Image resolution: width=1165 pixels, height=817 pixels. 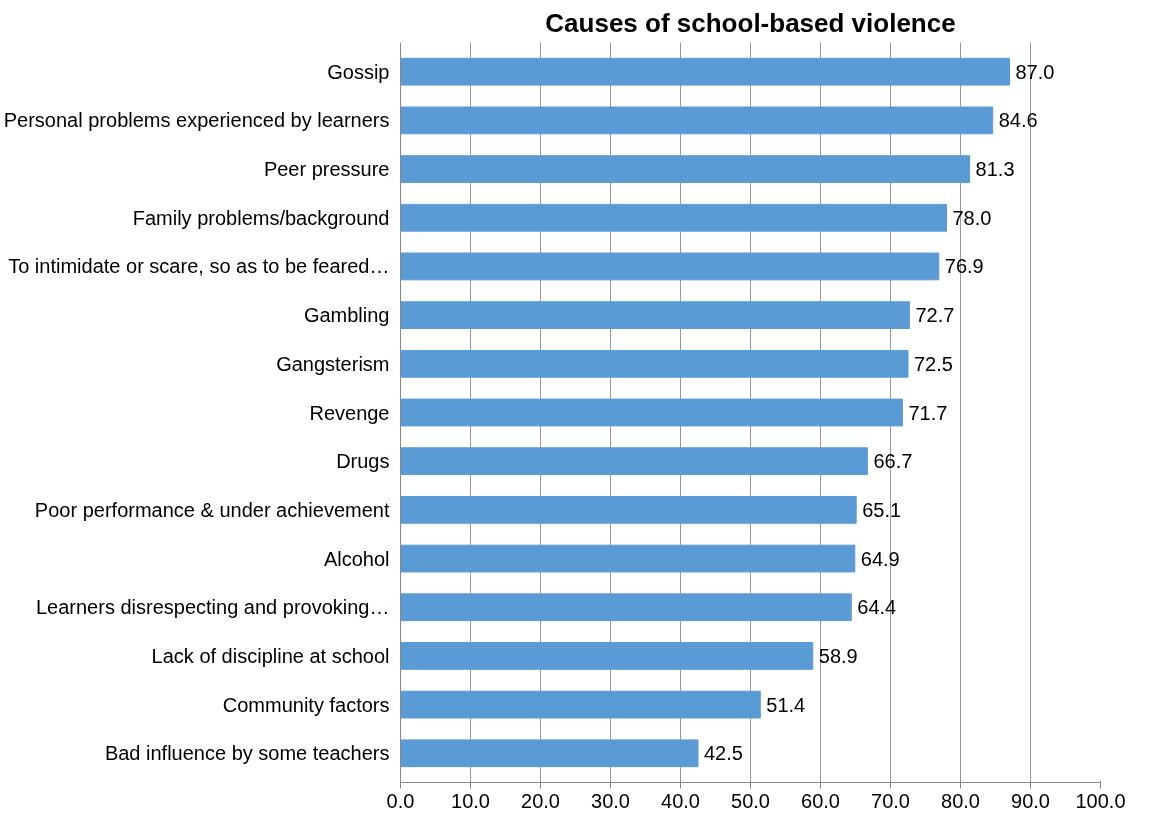 I want to click on y-tick-label: Poor performance & under achievement, so click(x=212, y=509).